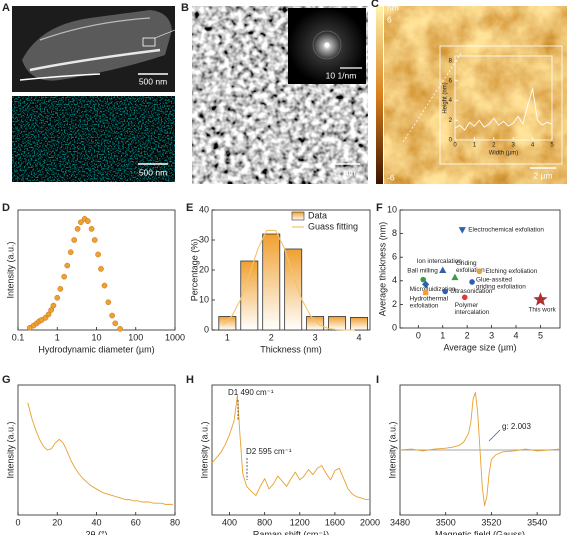 This screenshot has width=567, height=535. I want to click on x-tick-label: 2000, so click(370, 522).